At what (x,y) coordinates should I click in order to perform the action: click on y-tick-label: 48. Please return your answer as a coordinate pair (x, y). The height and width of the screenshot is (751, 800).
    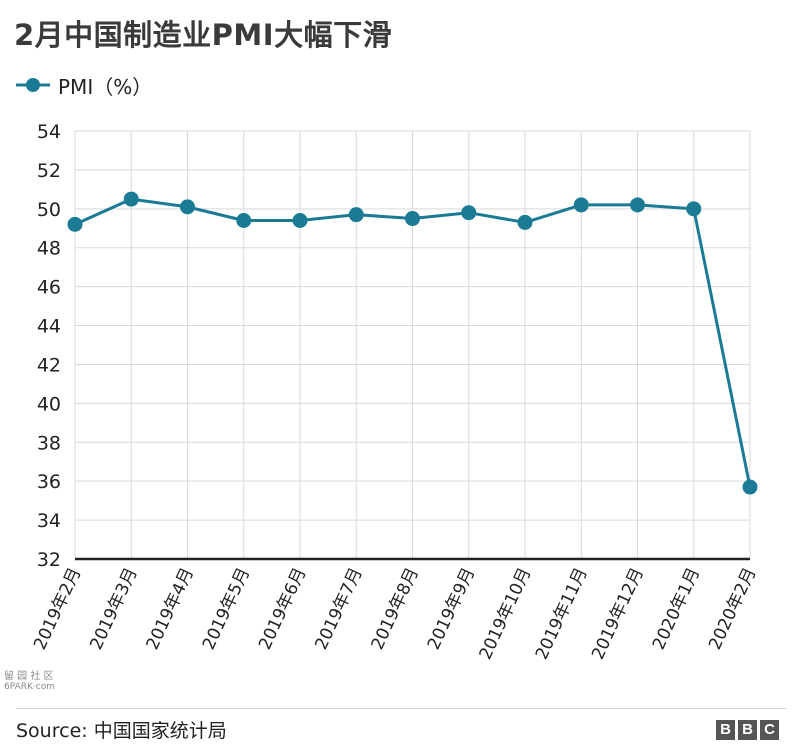
    Looking at the image, I should click on (49, 249).